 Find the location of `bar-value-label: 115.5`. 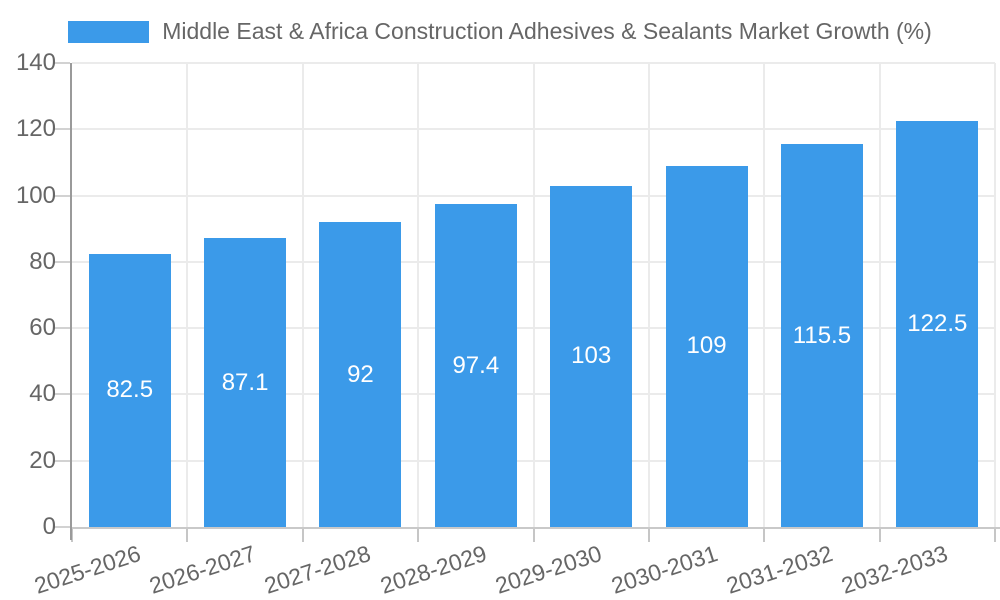

bar-value-label: 115.5 is located at coordinates (822, 335).